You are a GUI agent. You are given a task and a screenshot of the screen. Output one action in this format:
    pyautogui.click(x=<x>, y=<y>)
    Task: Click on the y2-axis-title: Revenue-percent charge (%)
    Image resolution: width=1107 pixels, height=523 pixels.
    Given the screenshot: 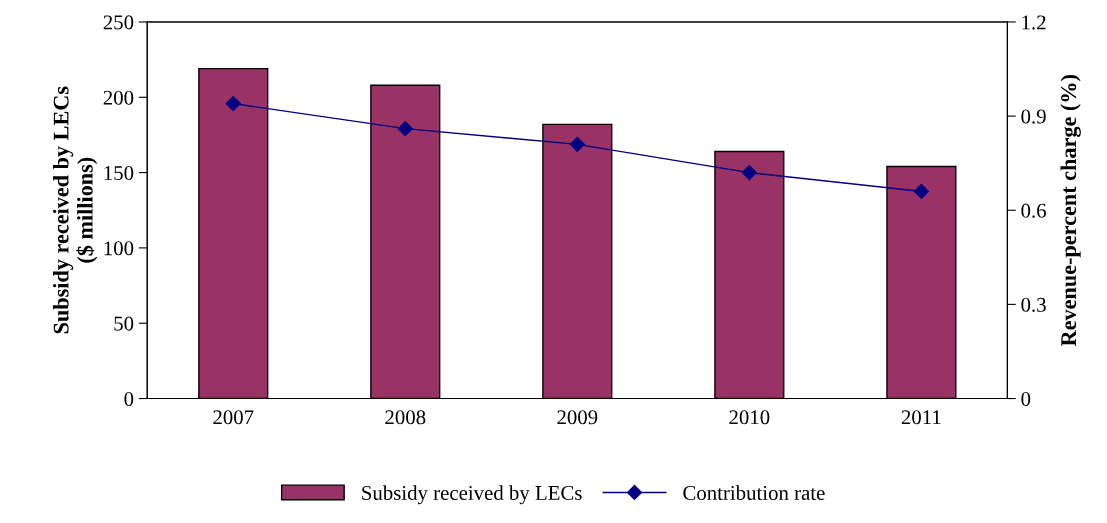 What is the action you would take?
    pyautogui.click(x=1070, y=211)
    